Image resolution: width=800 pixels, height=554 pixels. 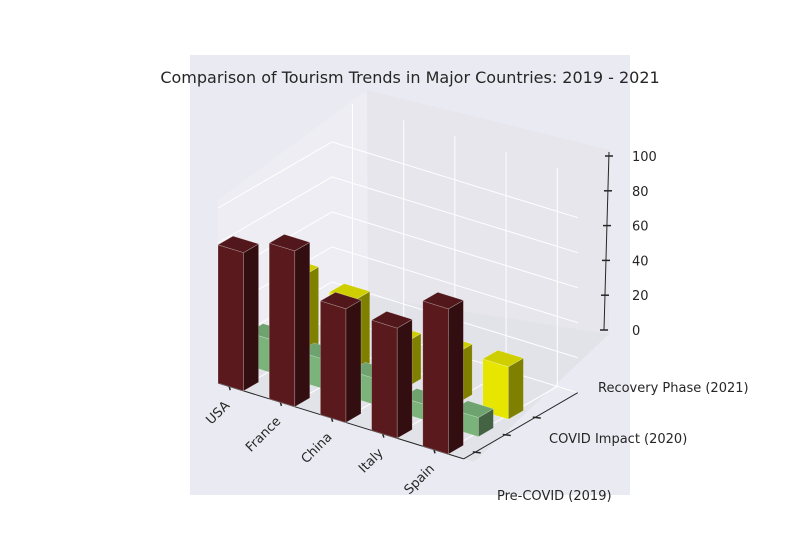 I want to click on z-tick-label: 80, so click(x=640, y=192).